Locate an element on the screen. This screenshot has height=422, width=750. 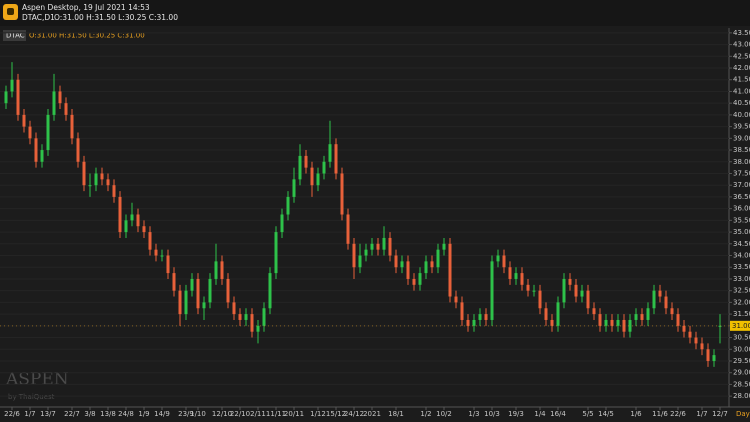
y-tick-label: 35.50 is located at coordinates (741, 220).